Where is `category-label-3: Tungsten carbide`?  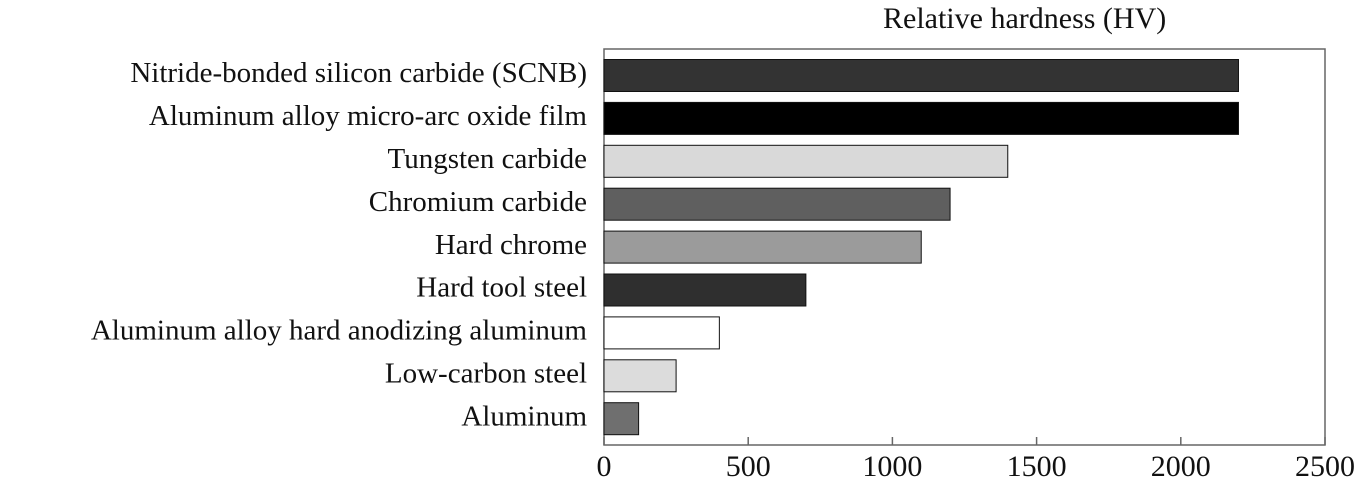
category-label-3: Tungsten carbide is located at coordinates (488, 159).